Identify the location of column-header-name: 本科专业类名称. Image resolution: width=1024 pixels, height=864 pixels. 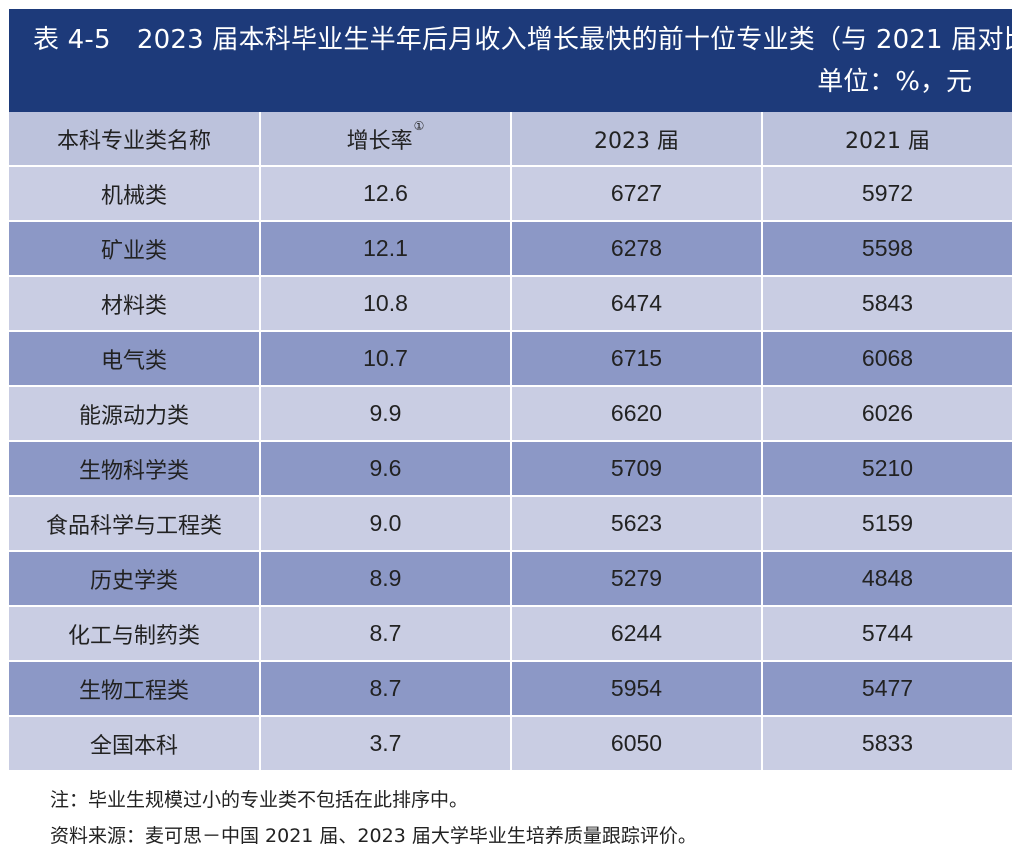
(135, 139).